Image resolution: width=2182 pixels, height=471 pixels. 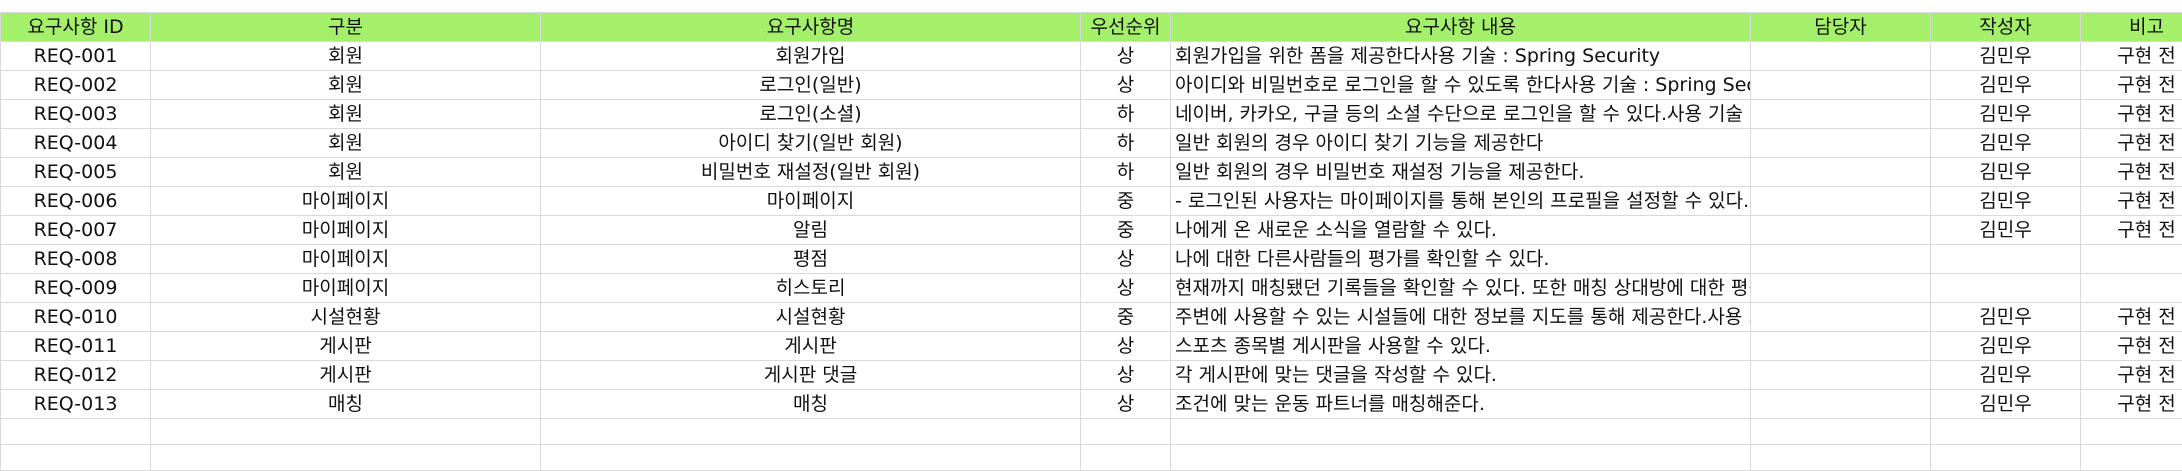 What do you see at coordinates (811, 346) in the screenshot?
I see `row-name: 게시판` at bounding box center [811, 346].